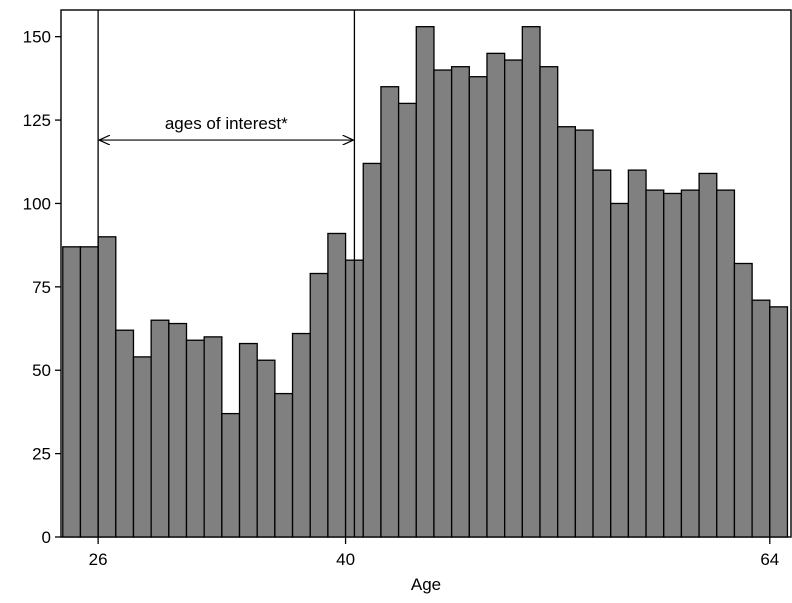 The image size is (792, 603). What do you see at coordinates (41, 454) in the screenshot?
I see `y-tick-label: 25` at bounding box center [41, 454].